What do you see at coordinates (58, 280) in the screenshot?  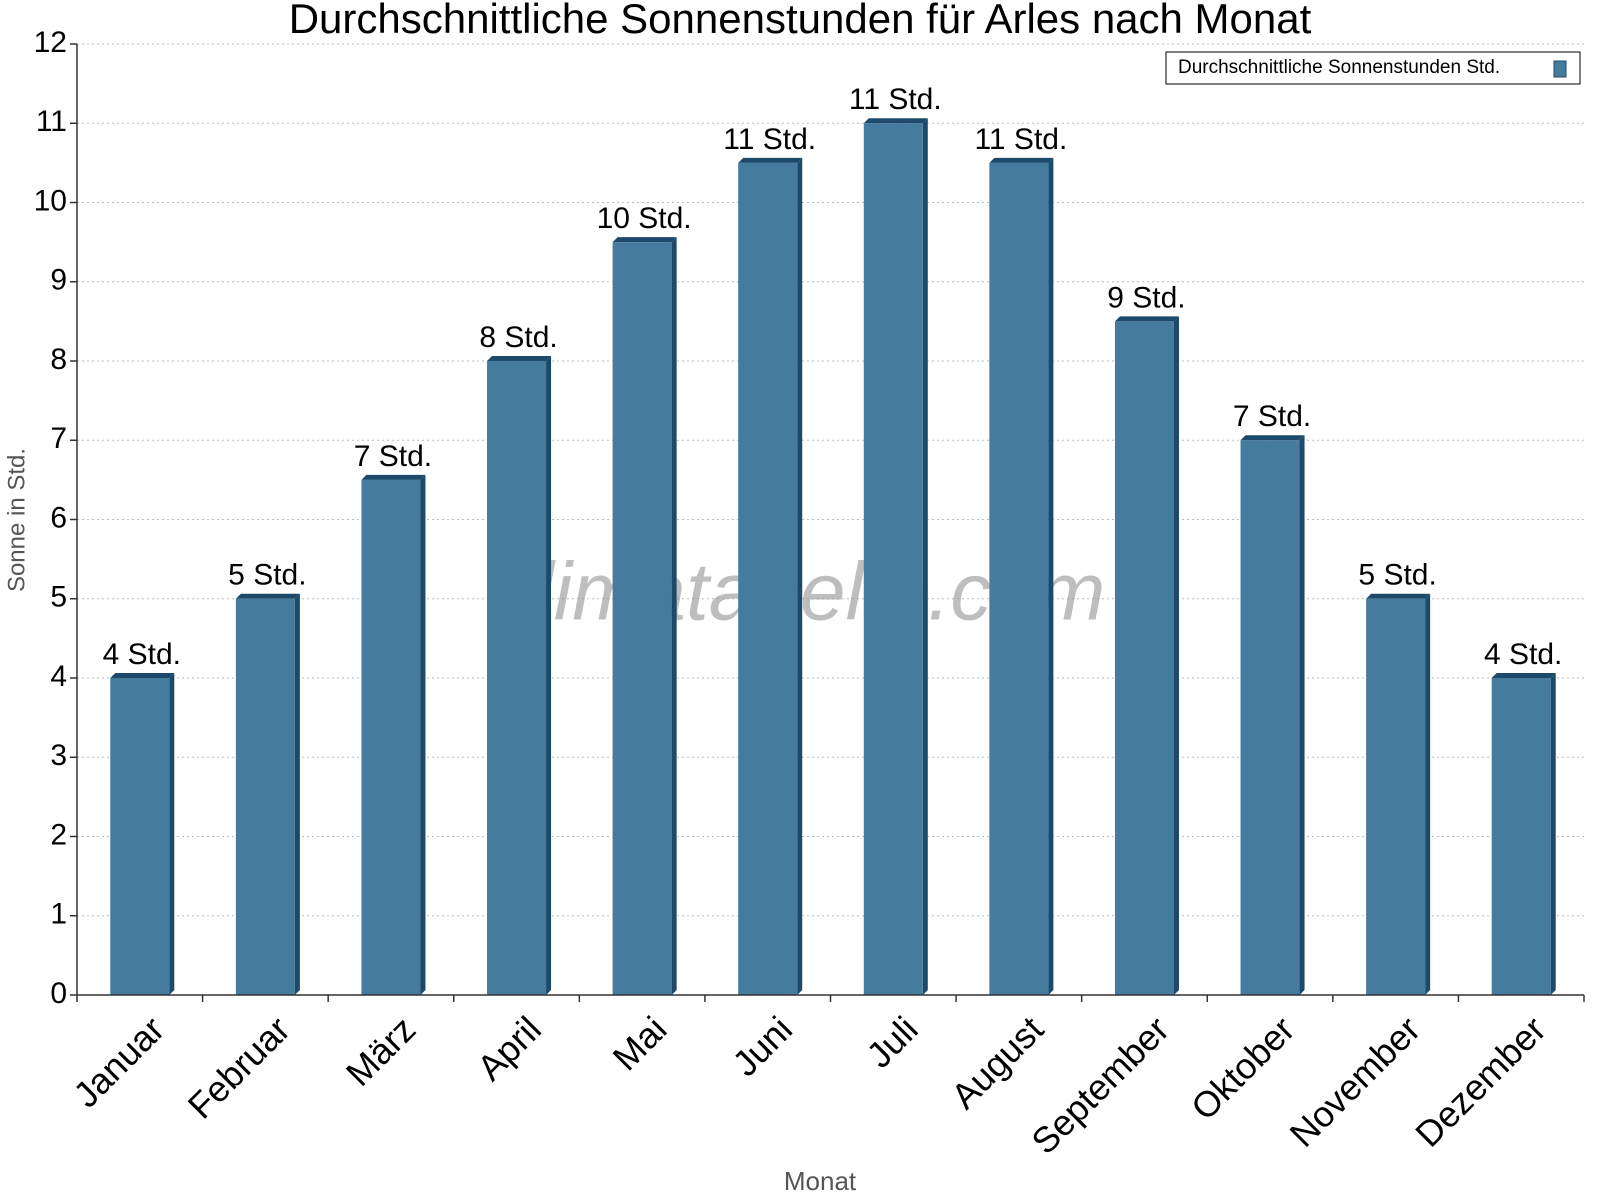 I see `y-tick-label: 9` at bounding box center [58, 280].